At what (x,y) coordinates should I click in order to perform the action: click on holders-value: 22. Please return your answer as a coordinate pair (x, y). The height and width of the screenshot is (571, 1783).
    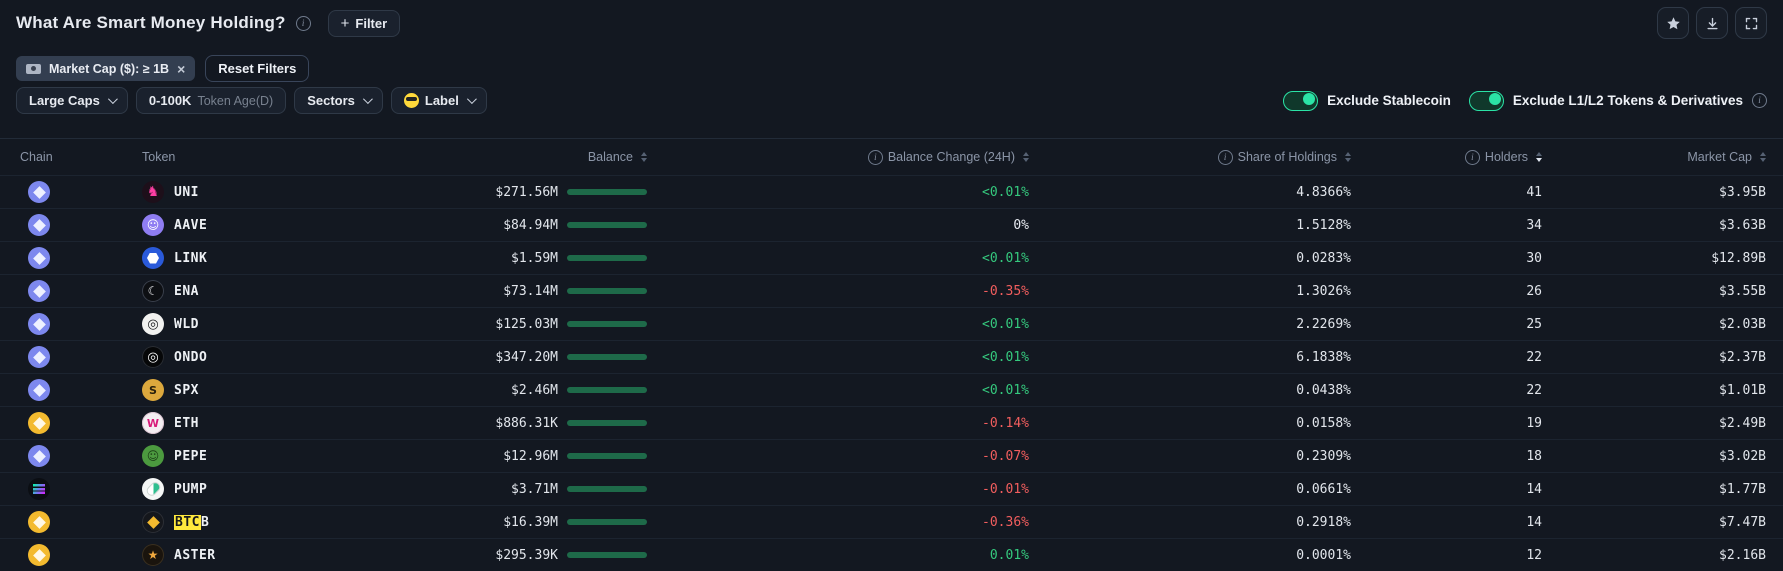
    Looking at the image, I should click on (1534, 390).